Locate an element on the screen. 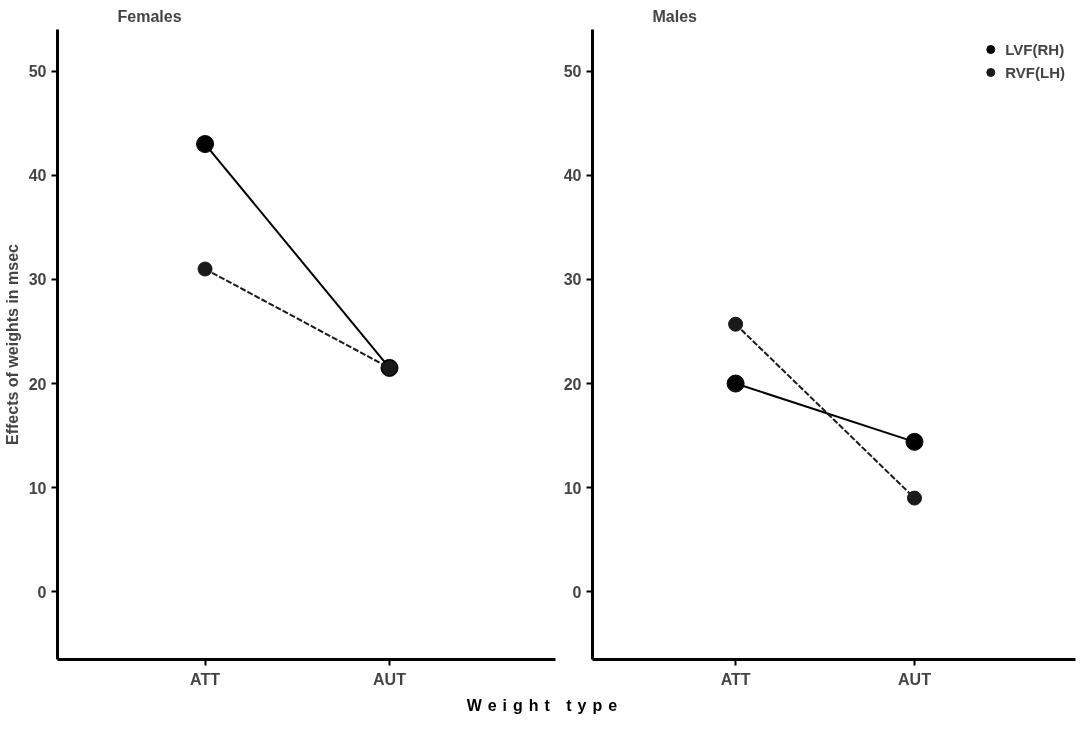  chart-title: Females is located at coordinates (149, 16).